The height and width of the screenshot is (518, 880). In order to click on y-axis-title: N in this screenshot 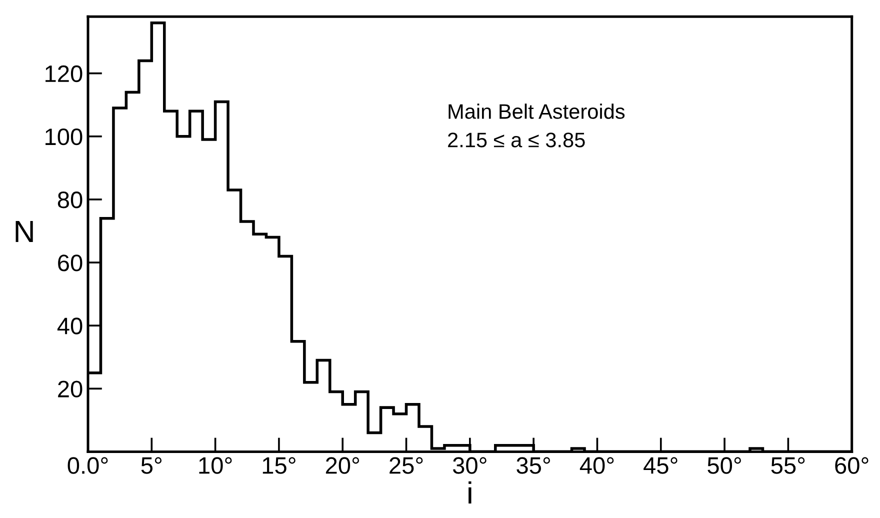, I will do `click(24, 231)`.